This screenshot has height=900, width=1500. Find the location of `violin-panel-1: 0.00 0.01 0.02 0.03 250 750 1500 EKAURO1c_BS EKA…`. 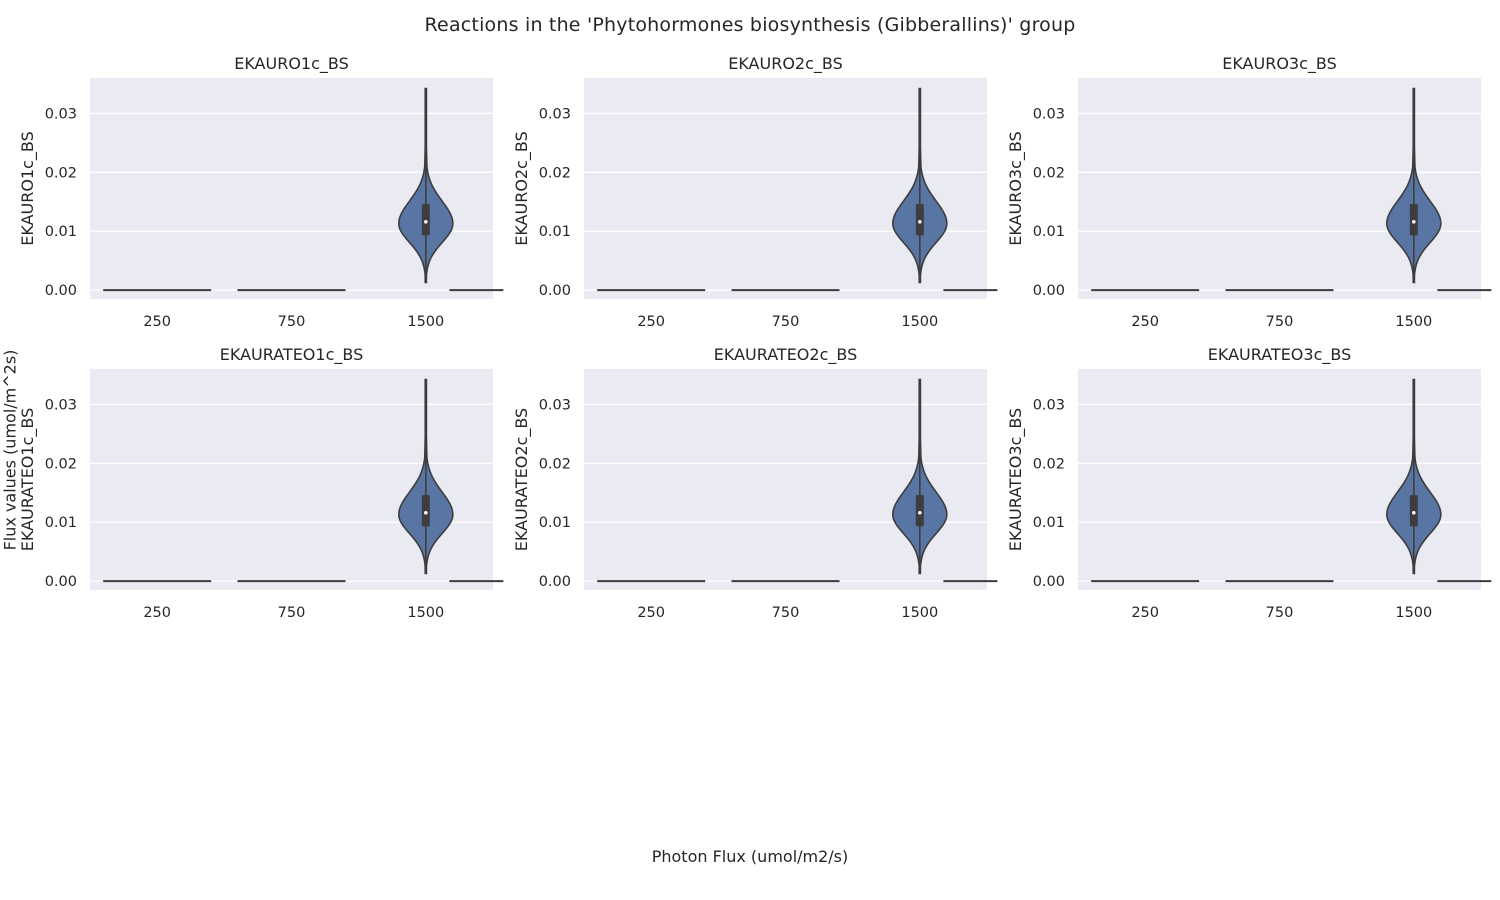

violin-panel-1: 0.00 0.01 0.02 0.03 250 750 1500 EKAURO1c_BS EKA… is located at coordinates (261, 192).